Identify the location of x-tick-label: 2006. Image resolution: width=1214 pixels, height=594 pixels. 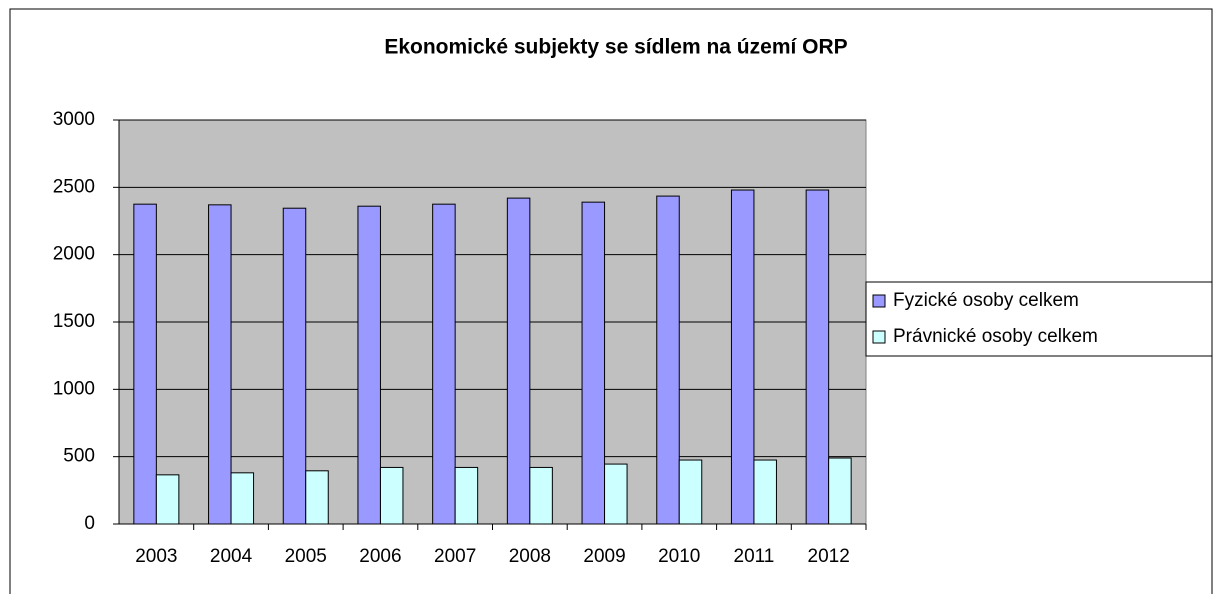
(380, 556).